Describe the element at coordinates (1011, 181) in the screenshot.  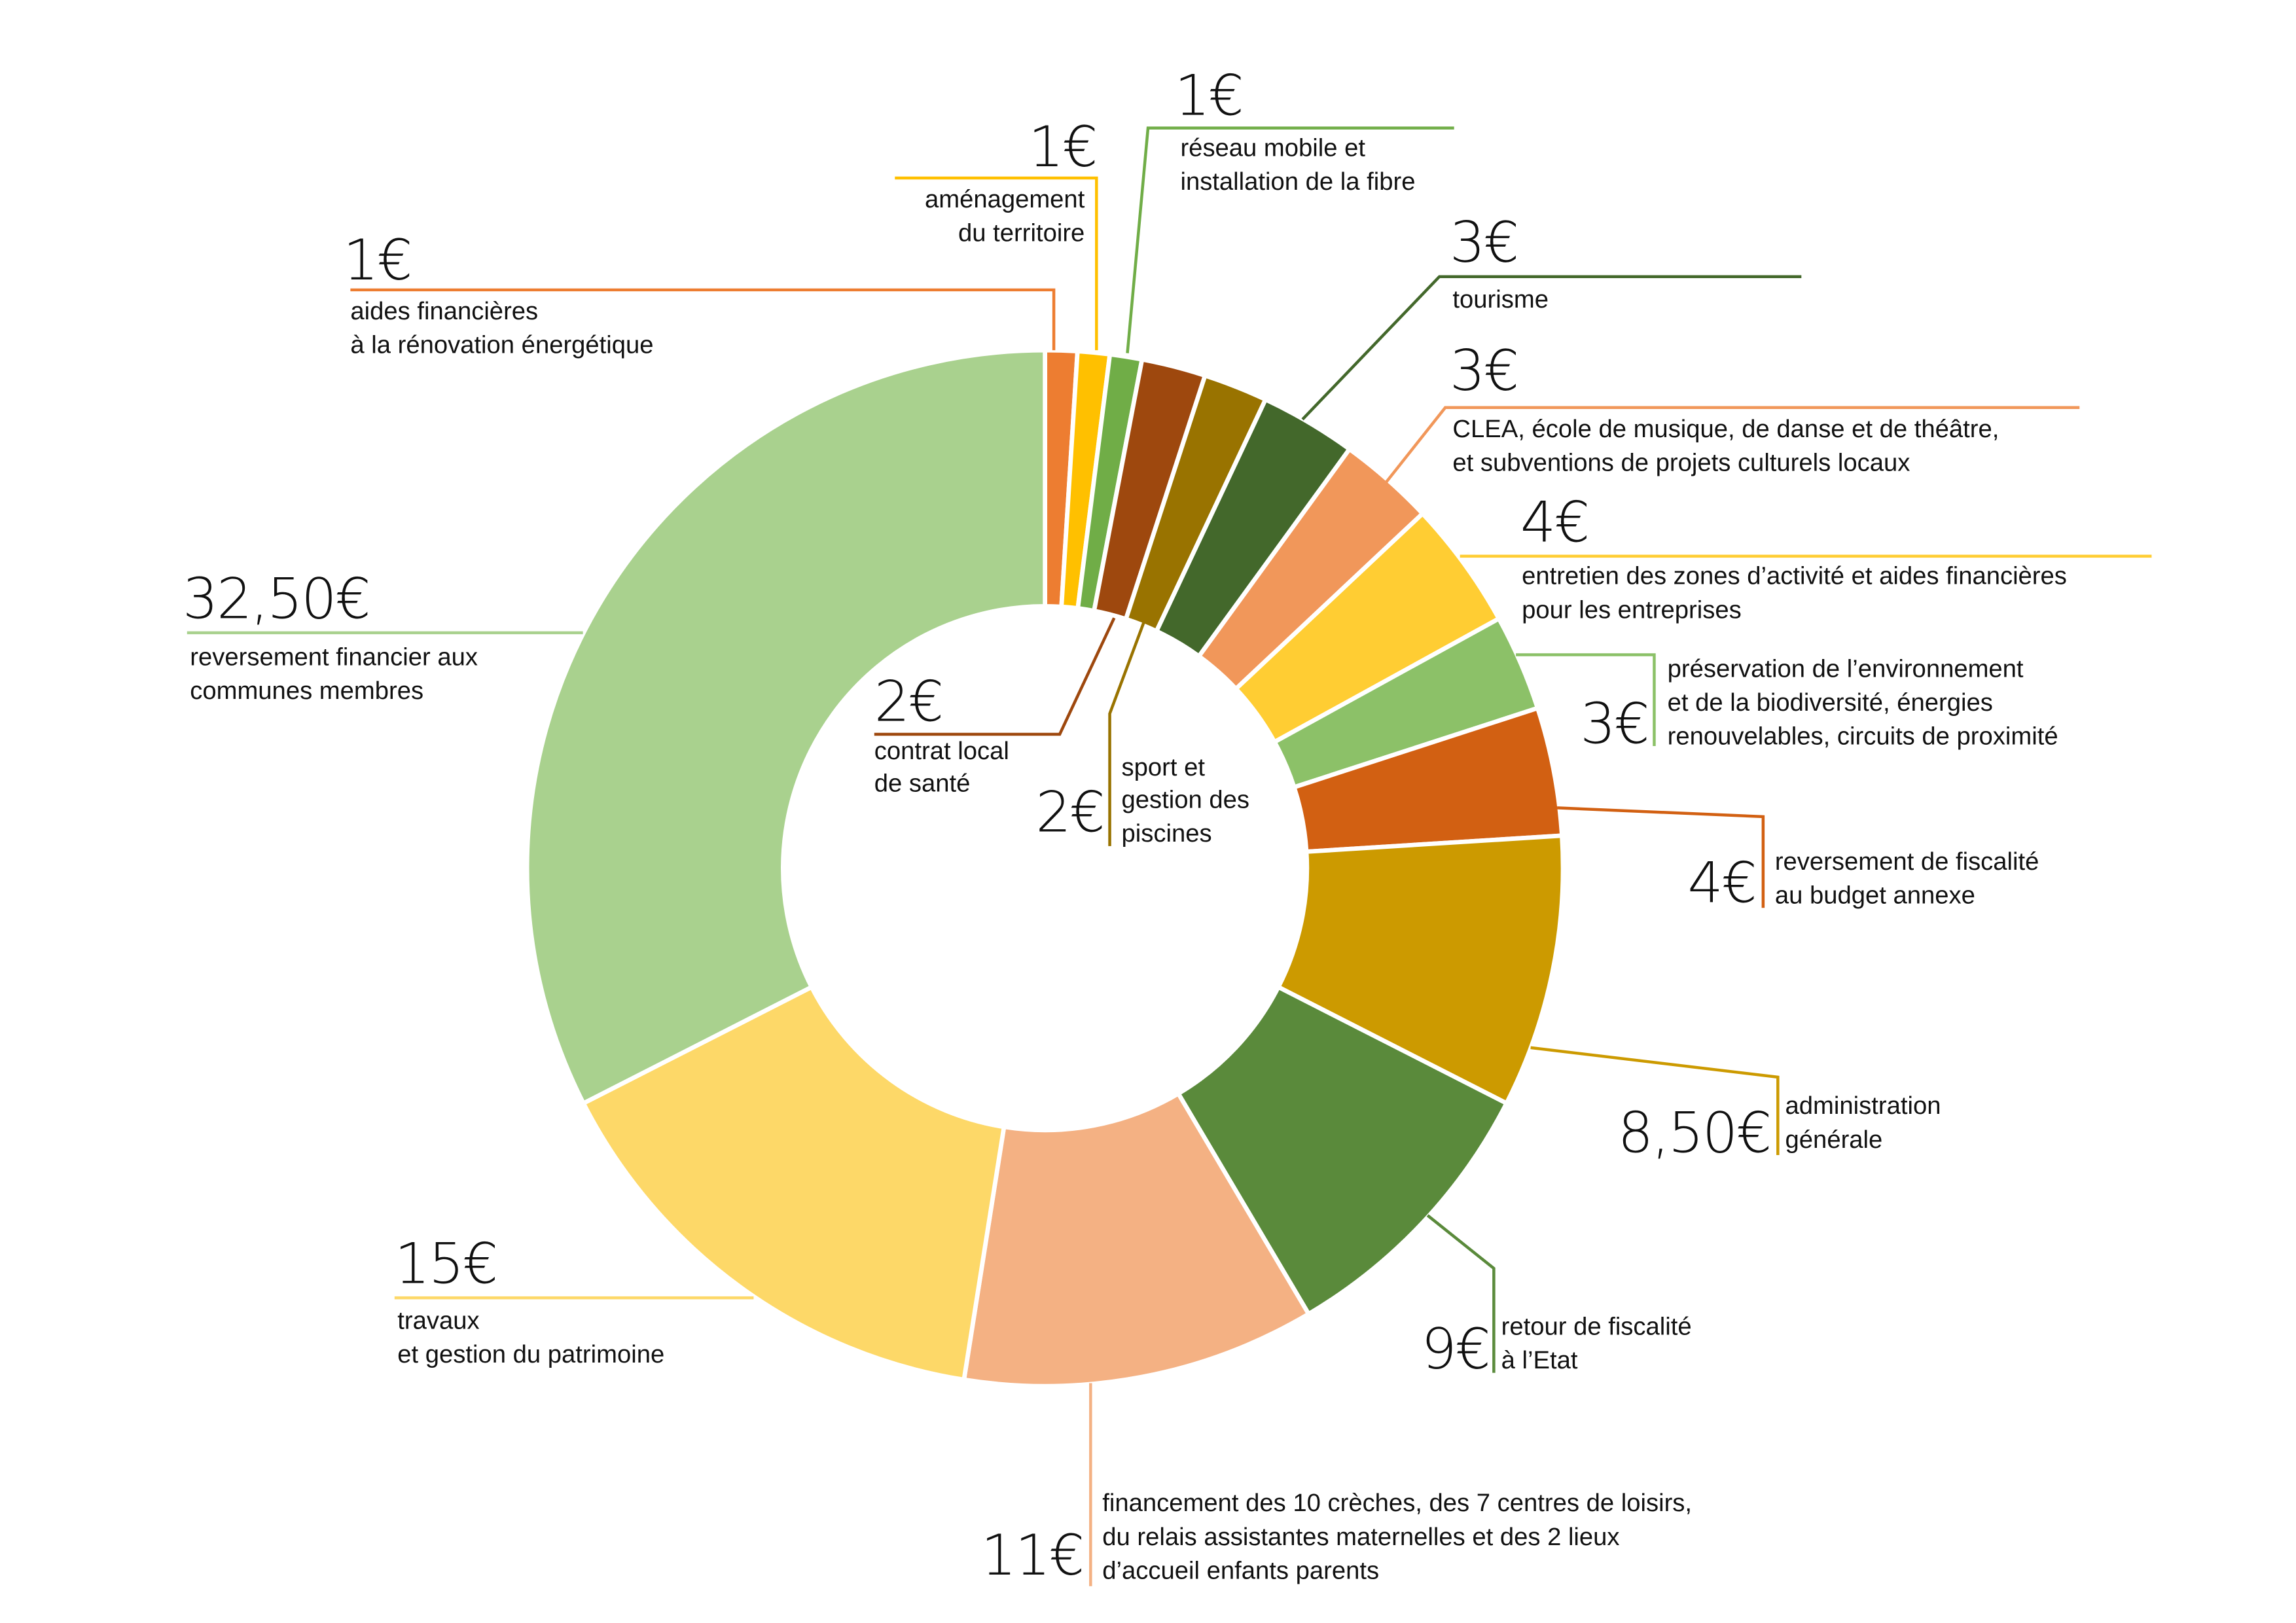
I see `label-amenagement: 1€ aménagement du territoire` at that location.